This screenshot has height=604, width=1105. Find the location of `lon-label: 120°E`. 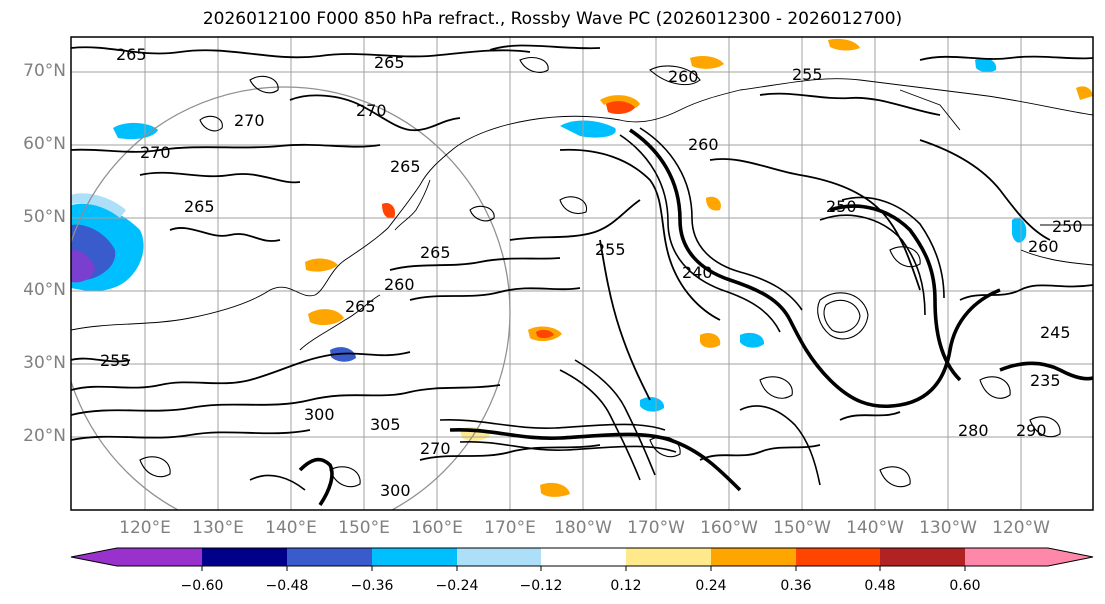

lon-label: 120°E is located at coordinates (145, 528).